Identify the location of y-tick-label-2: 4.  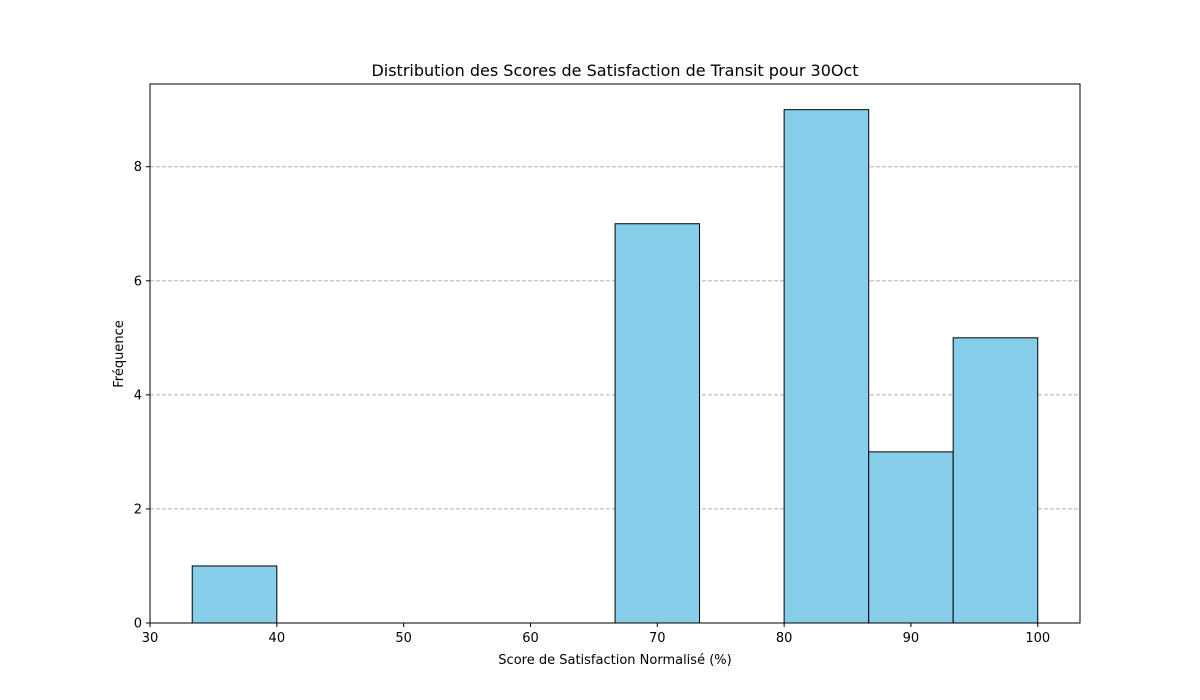
(138, 395).